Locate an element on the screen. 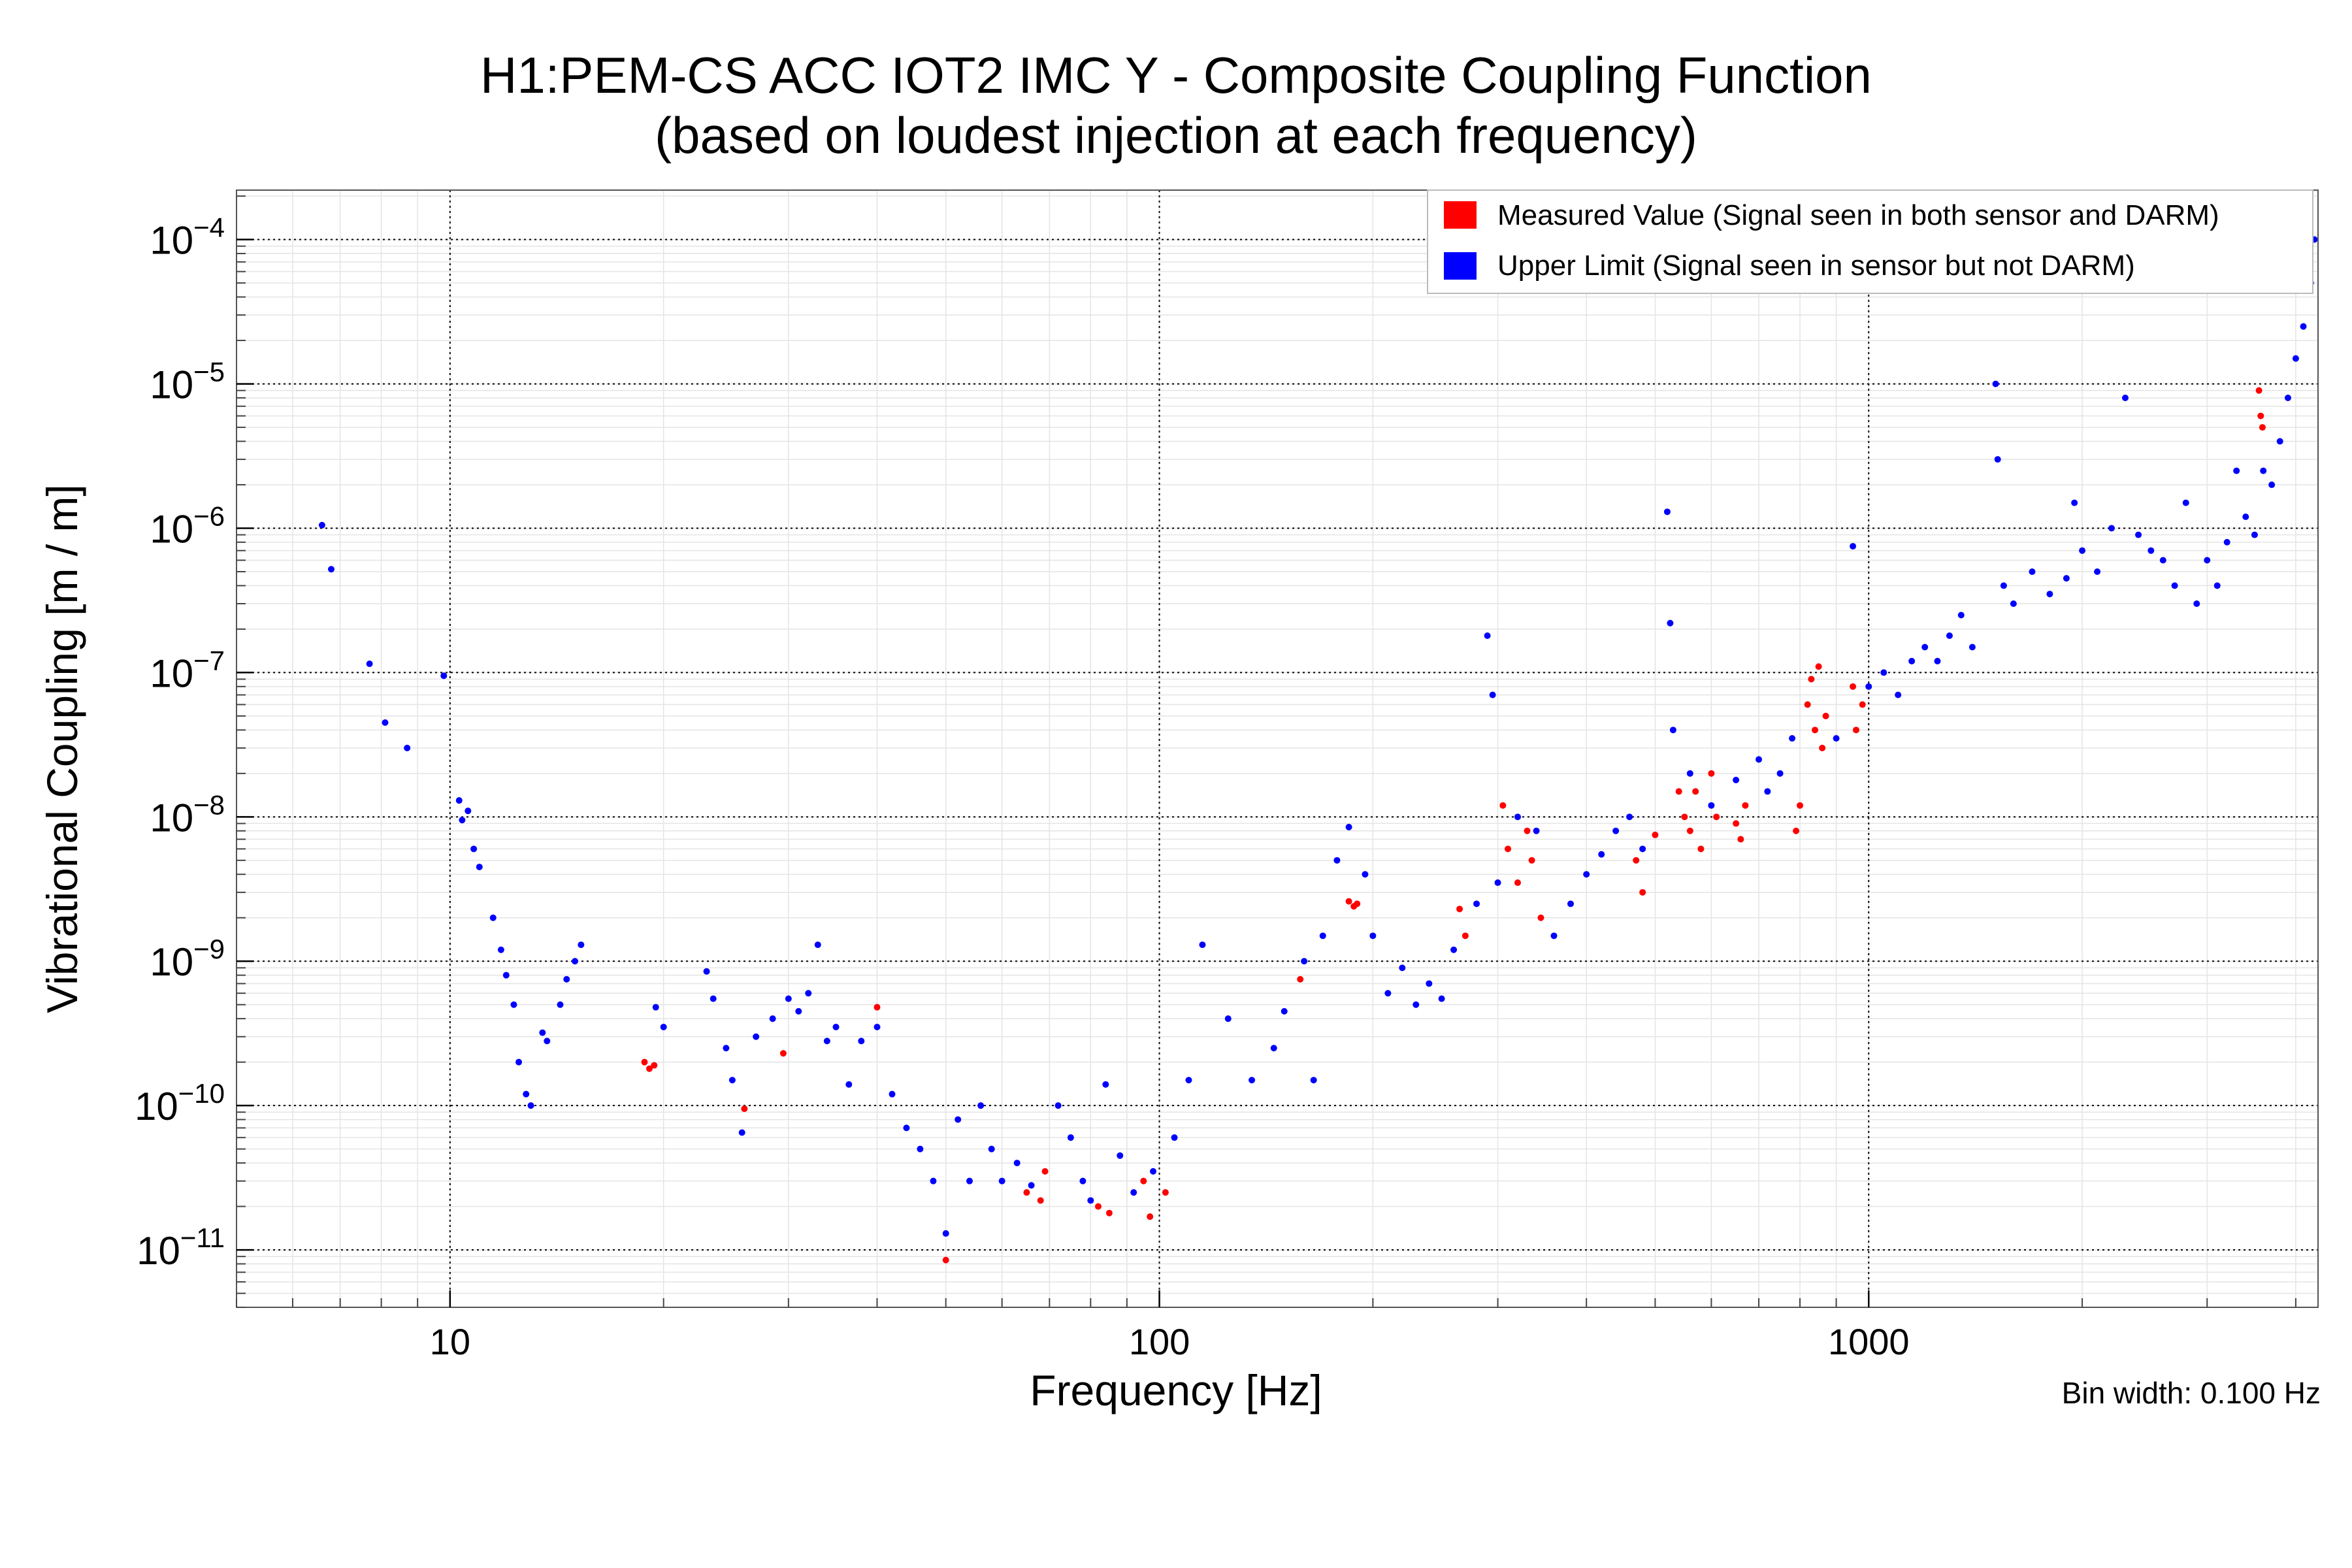 Image resolution: width=2352 pixels, height=1568 pixels. x-axis-label: Frequency [Hz] is located at coordinates (1176, 1390).